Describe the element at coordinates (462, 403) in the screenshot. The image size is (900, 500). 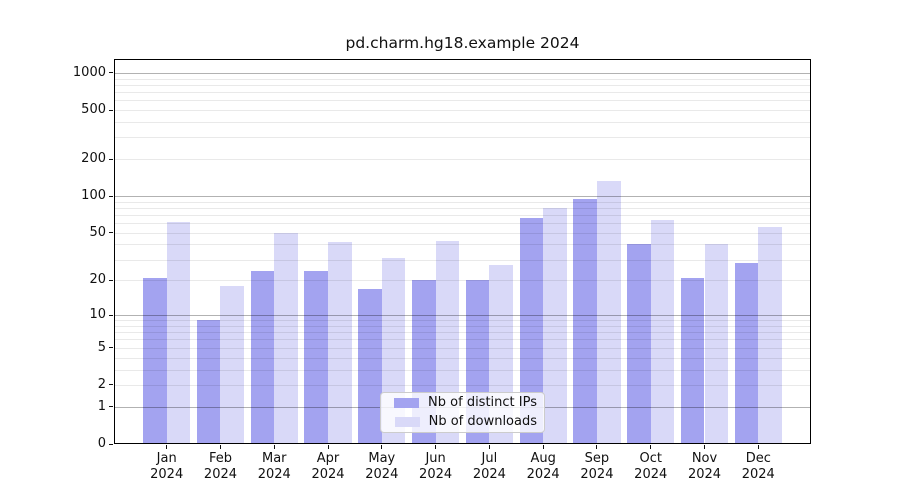
I see `legend-item-distinct-ips: Nb of distinct IPs` at that location.